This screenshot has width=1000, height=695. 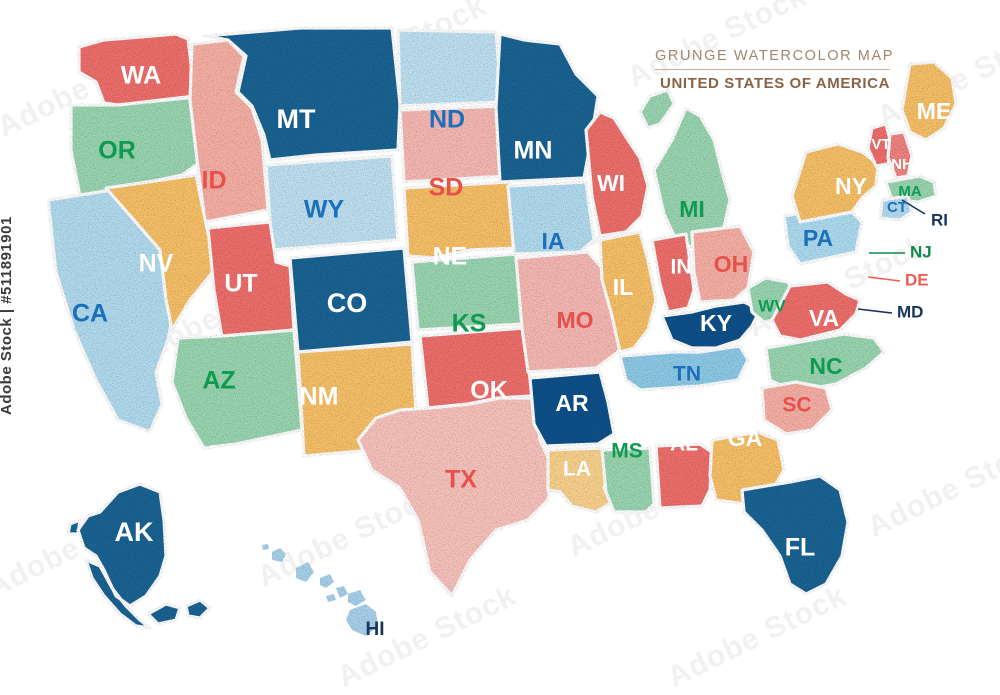 I want to click on hawaii-islands-layer, so click(x=320, y=590).